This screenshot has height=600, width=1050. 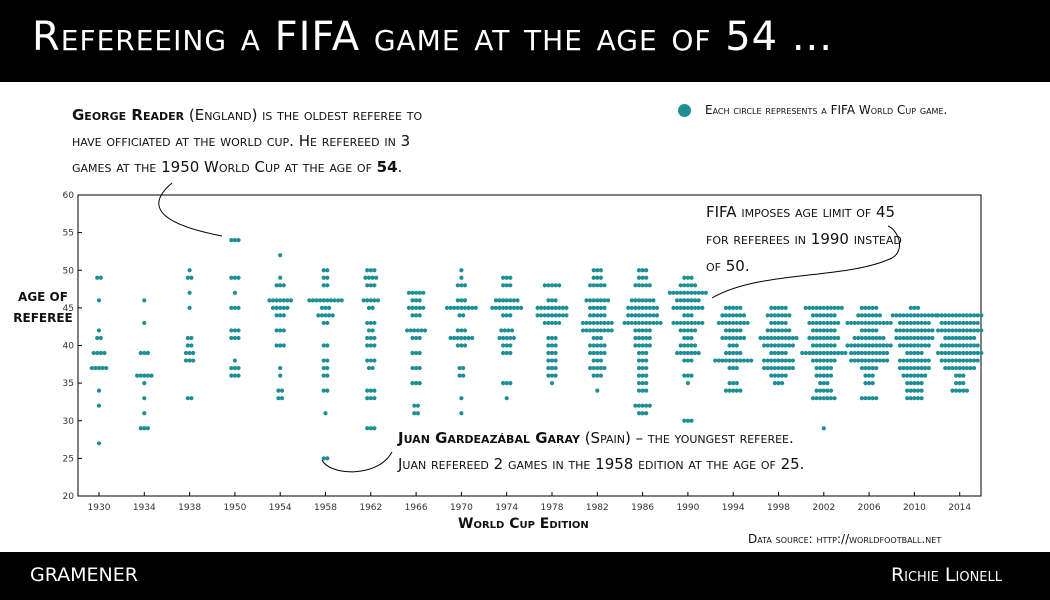 I want to click on game-dot-1934, so click(x=144, y=413).